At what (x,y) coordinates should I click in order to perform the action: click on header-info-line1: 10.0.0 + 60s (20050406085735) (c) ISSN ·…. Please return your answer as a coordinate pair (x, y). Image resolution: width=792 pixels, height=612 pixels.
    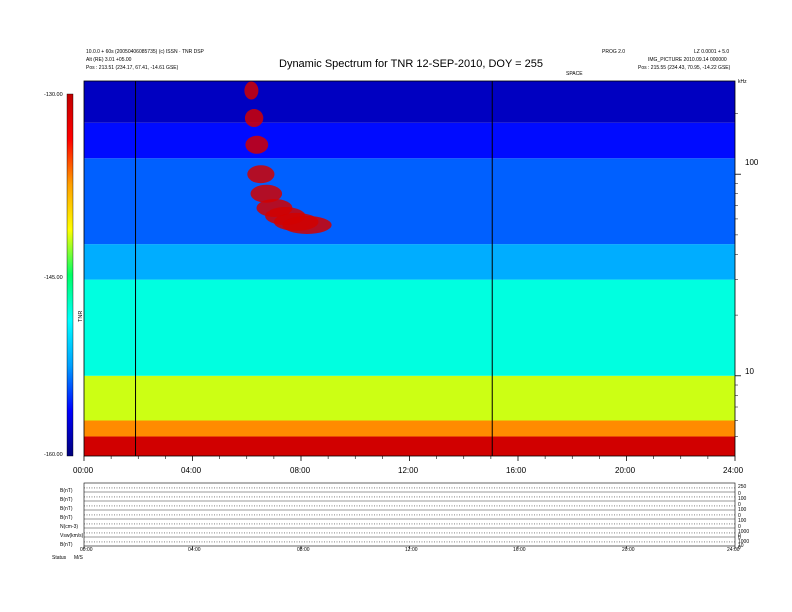
    Looking at the image, I should click on (145, 52).